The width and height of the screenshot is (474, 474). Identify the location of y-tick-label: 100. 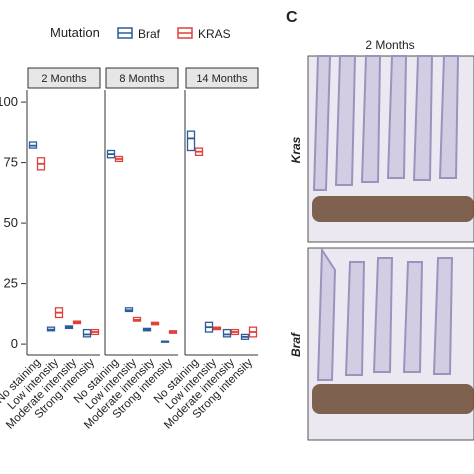
(9, 101).